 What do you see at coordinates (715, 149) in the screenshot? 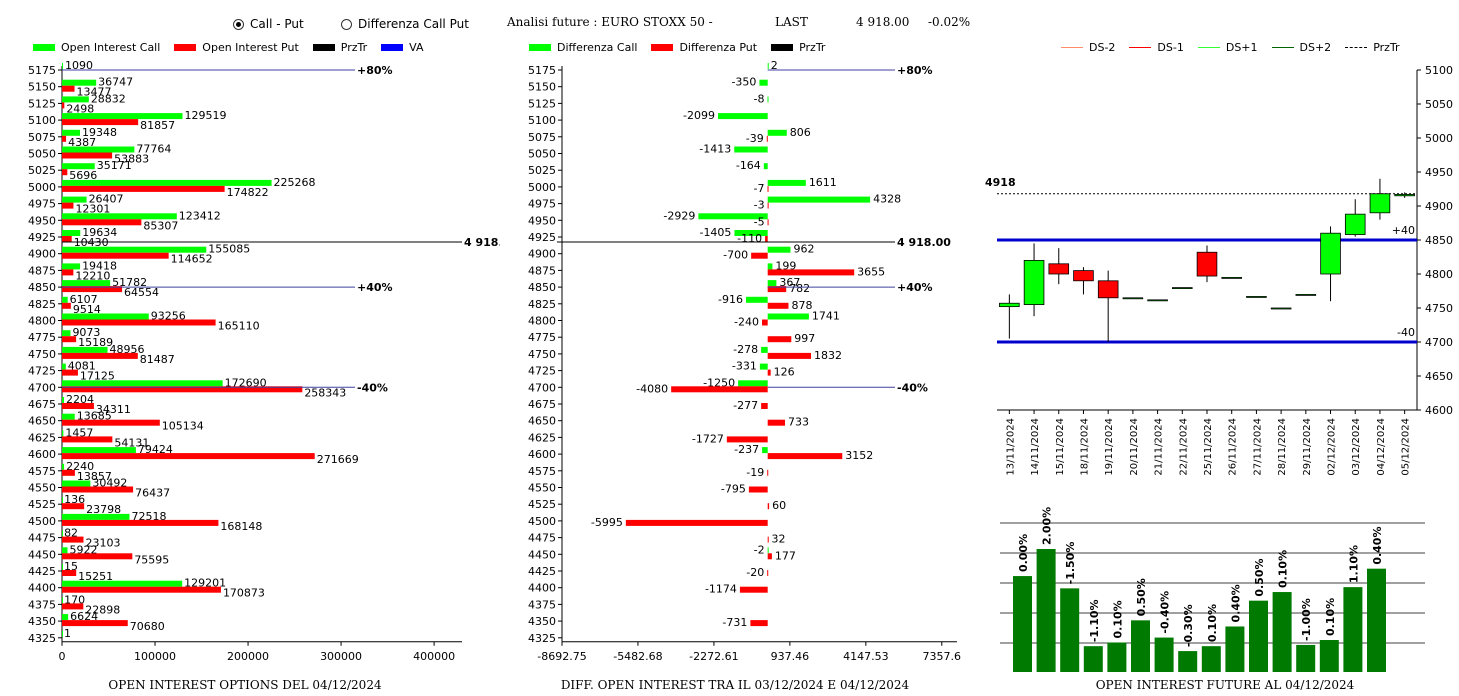
I see `bar-diff-call-label: -1413` at bounding box center [715, 149].